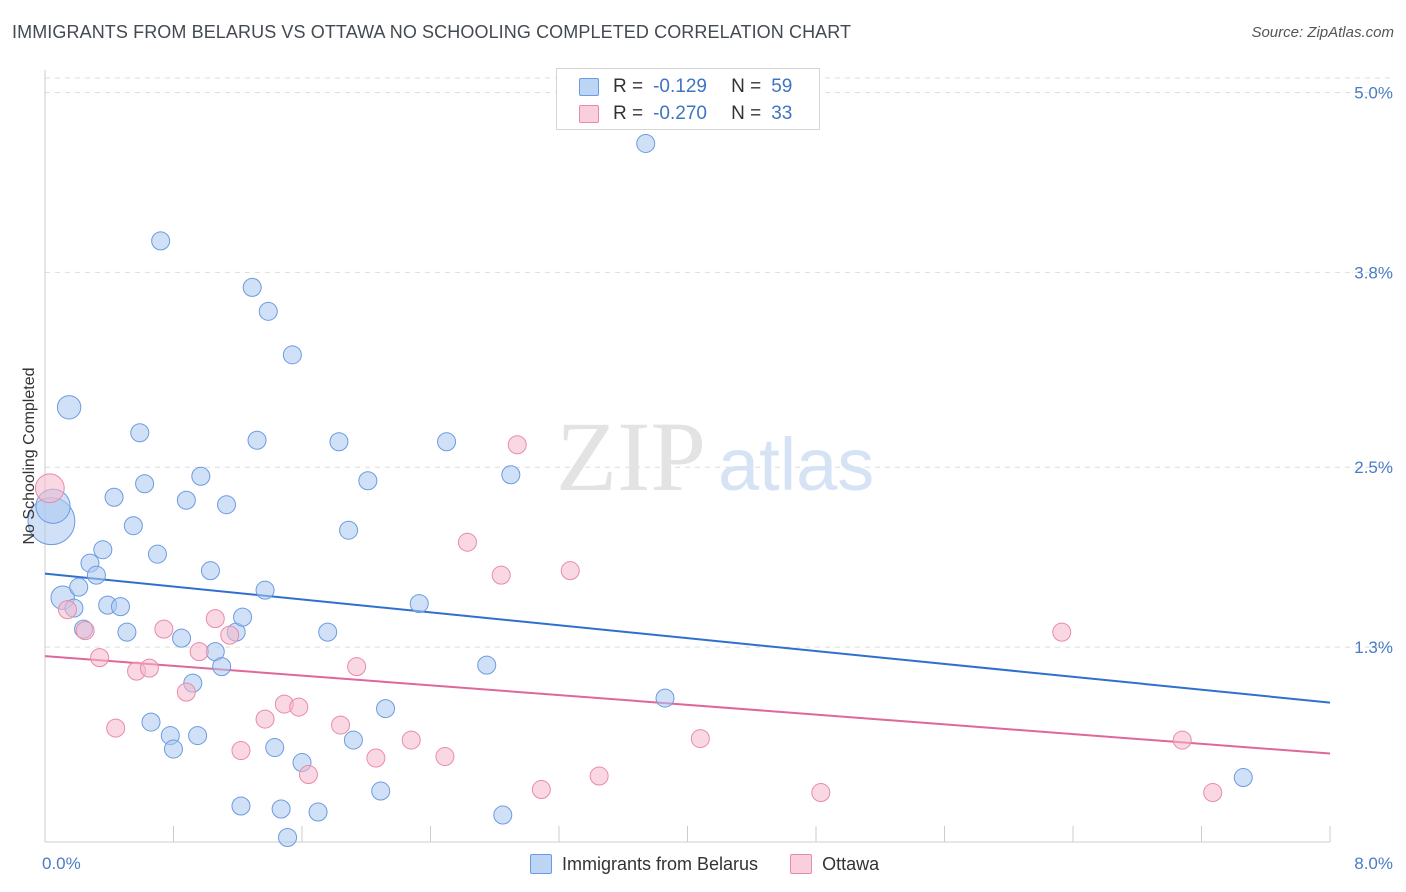  I want to click on belarus-swatch, so click(589, 87).